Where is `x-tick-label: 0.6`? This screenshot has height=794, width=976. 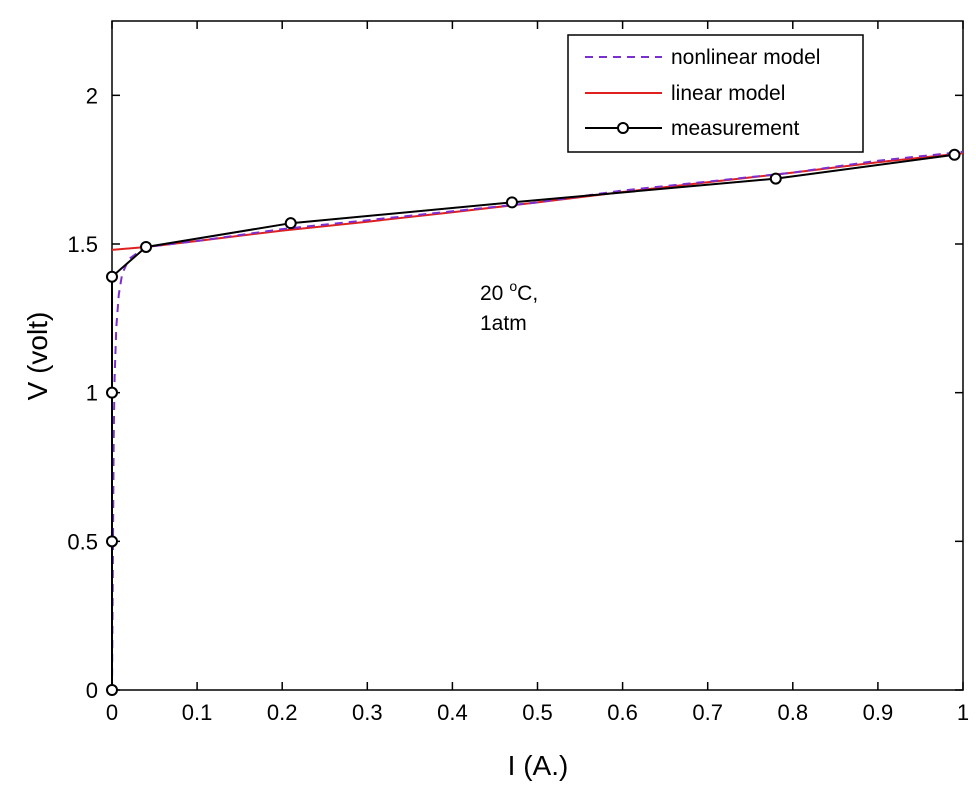
x-tick-label: 0.6 is located at coordinates (622, 712).